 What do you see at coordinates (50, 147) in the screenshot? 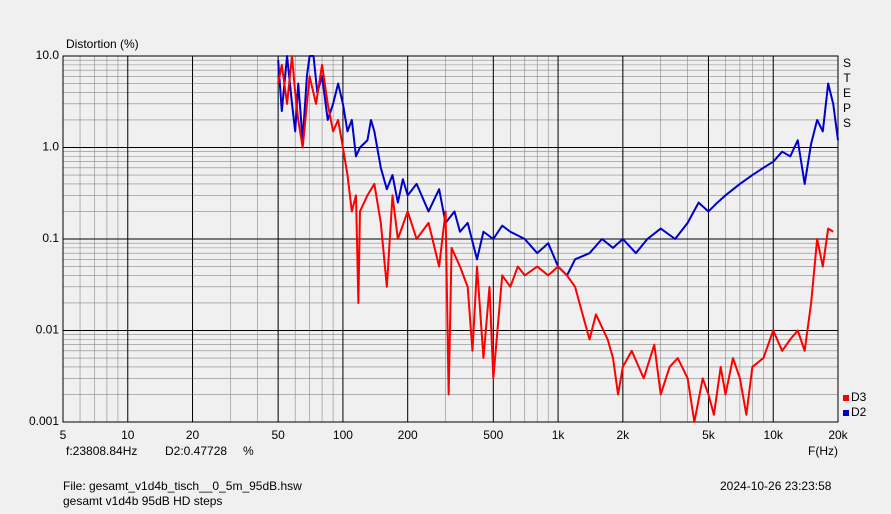
I see `y-tick-label: 1.0` at bounding box center [50, 147].